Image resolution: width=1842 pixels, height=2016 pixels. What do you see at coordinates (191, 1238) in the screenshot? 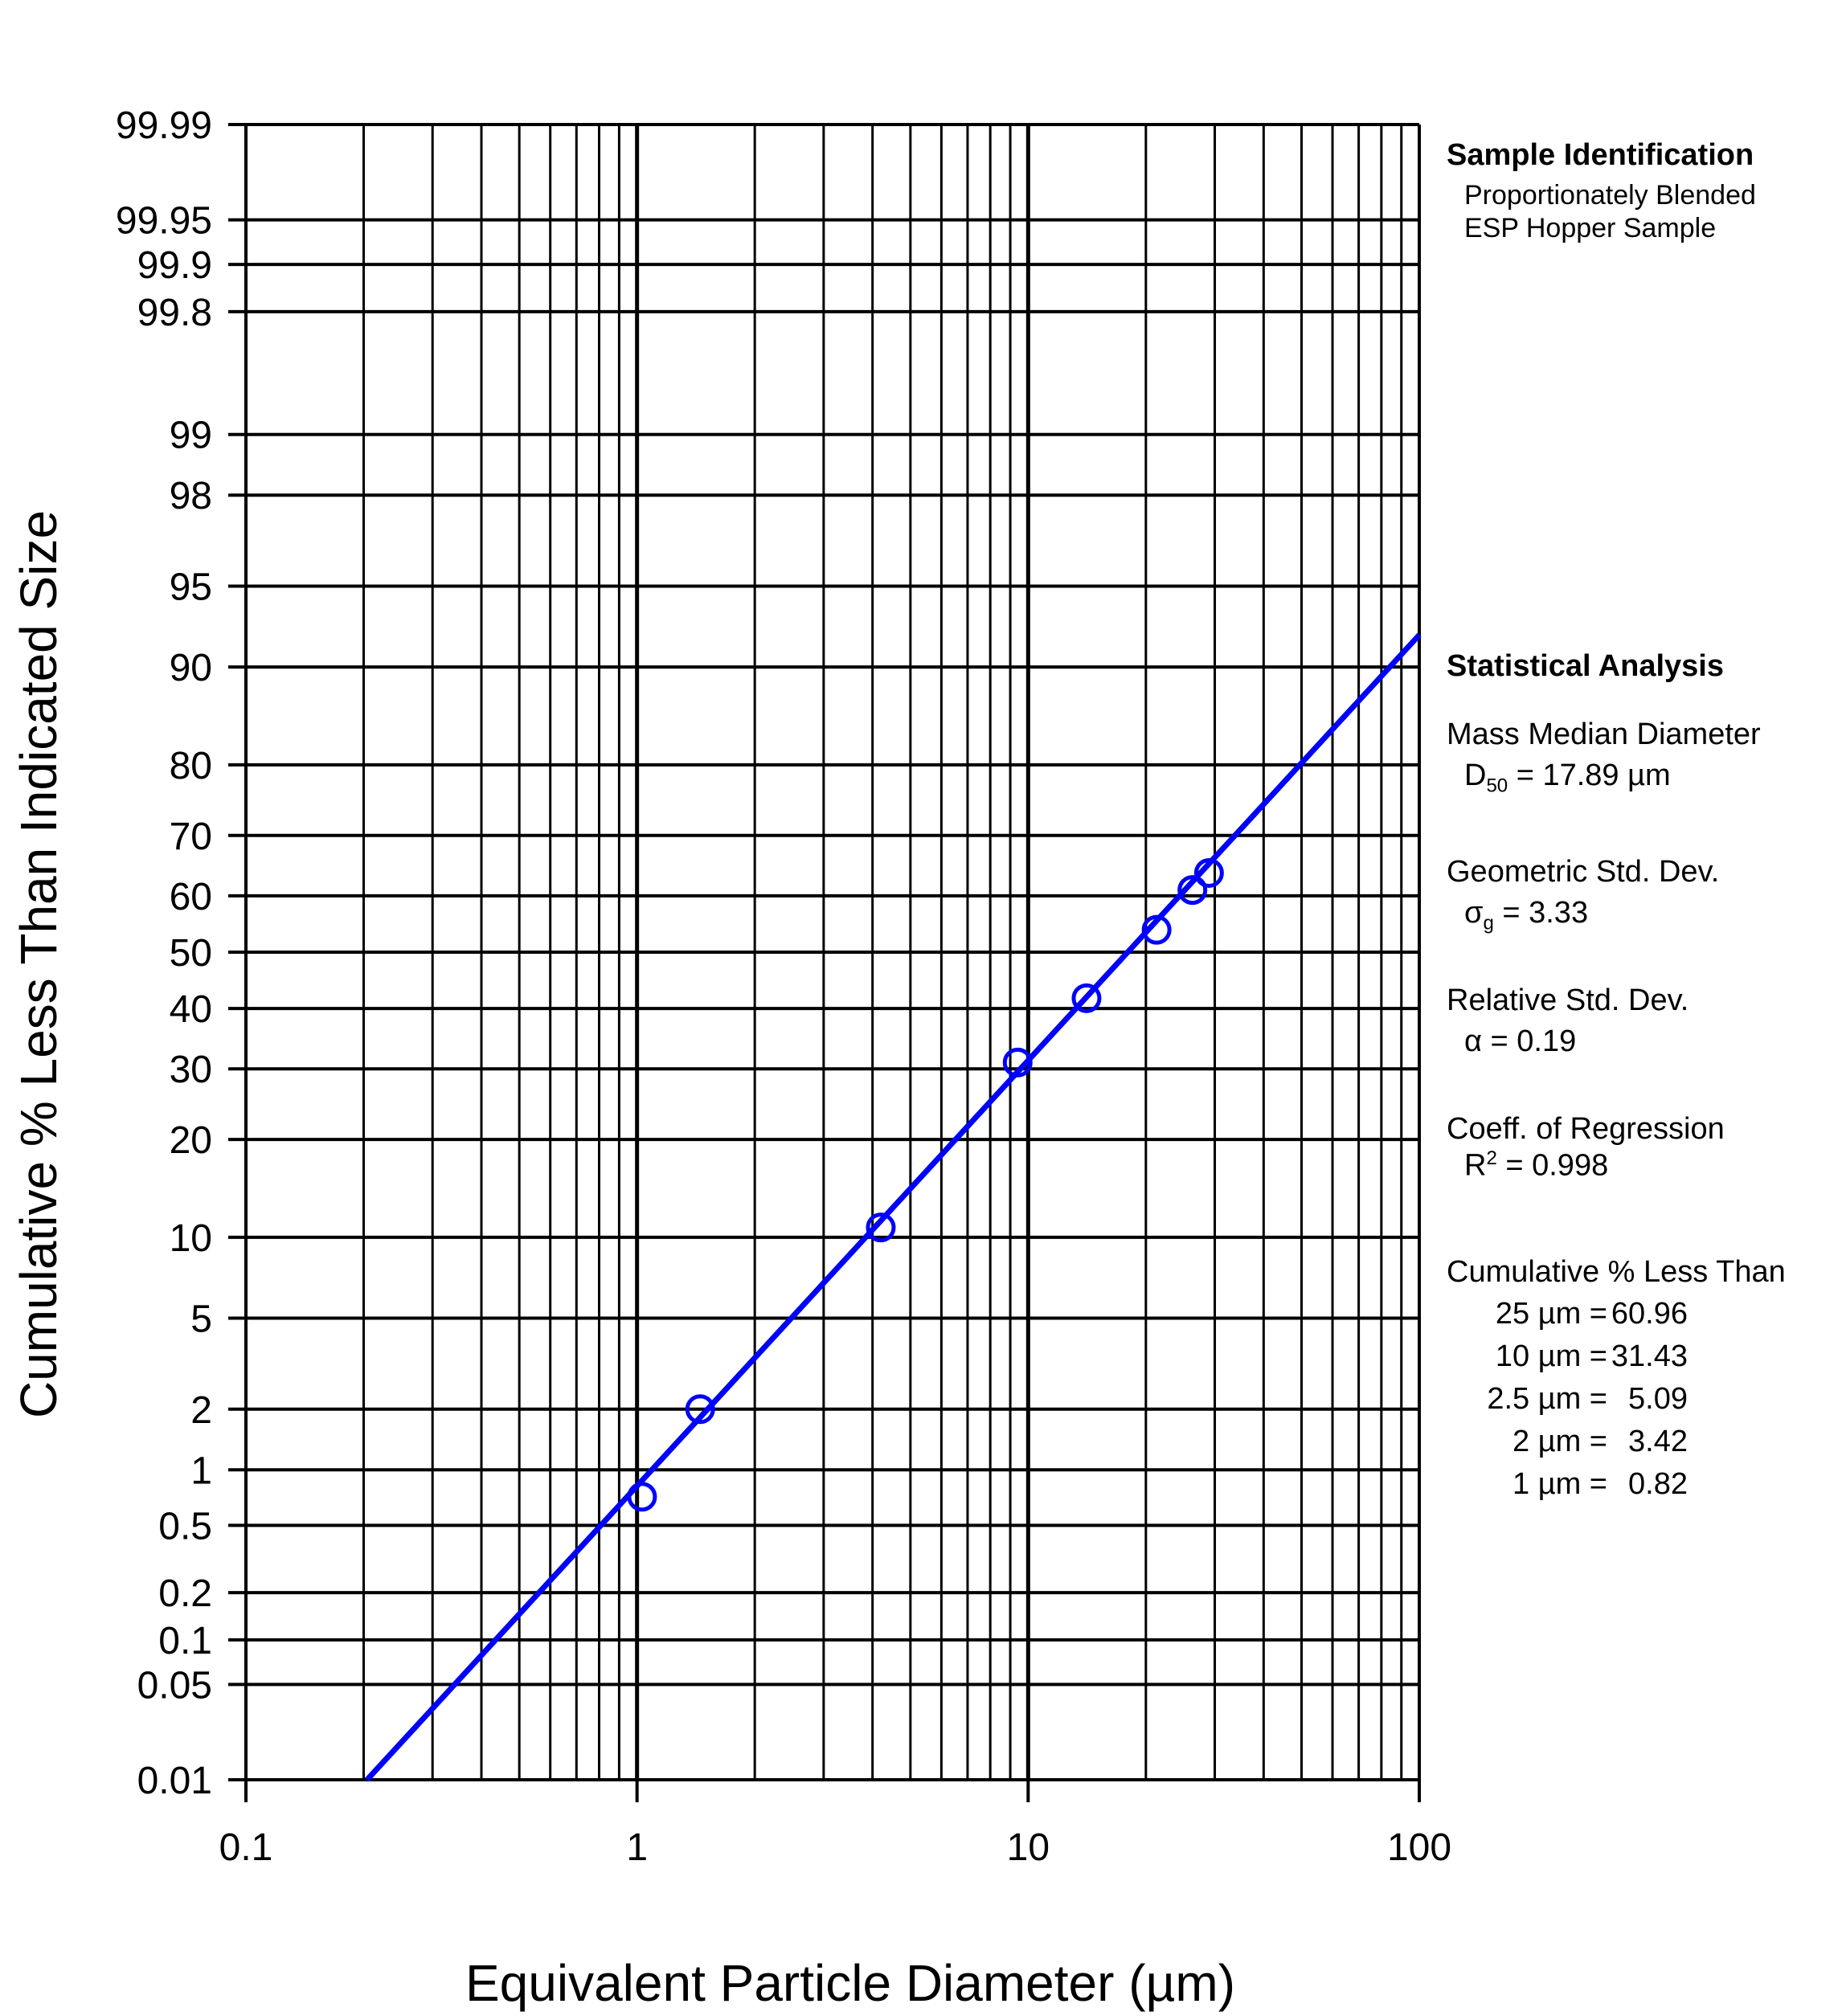
I see `y-tick-label: 10` at bounding box center [191, 1238].